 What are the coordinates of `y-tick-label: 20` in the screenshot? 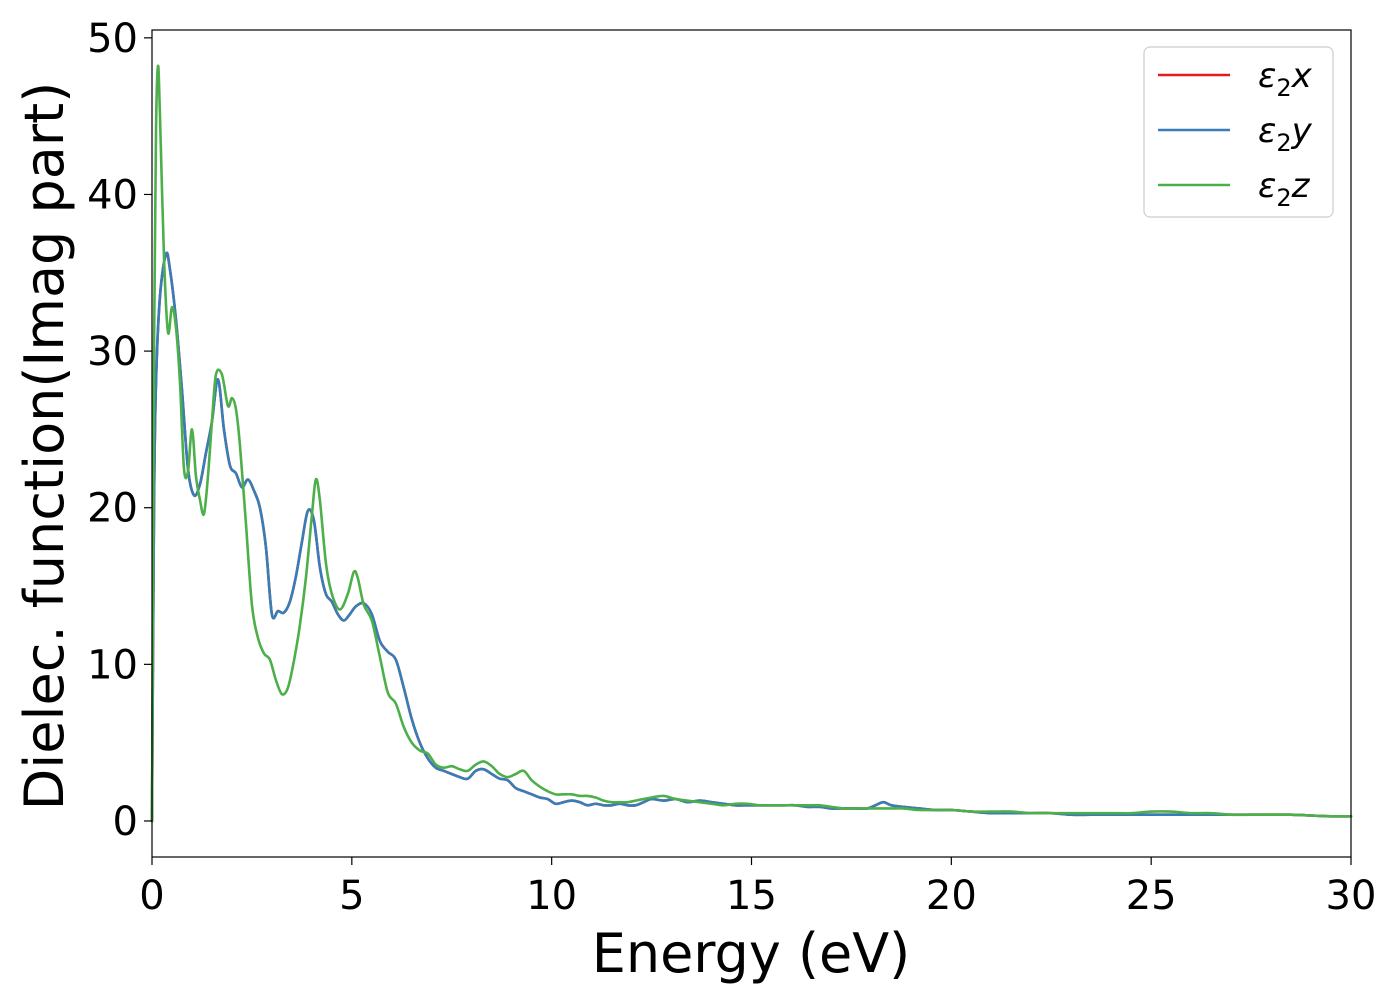 It's located at (112, 509).